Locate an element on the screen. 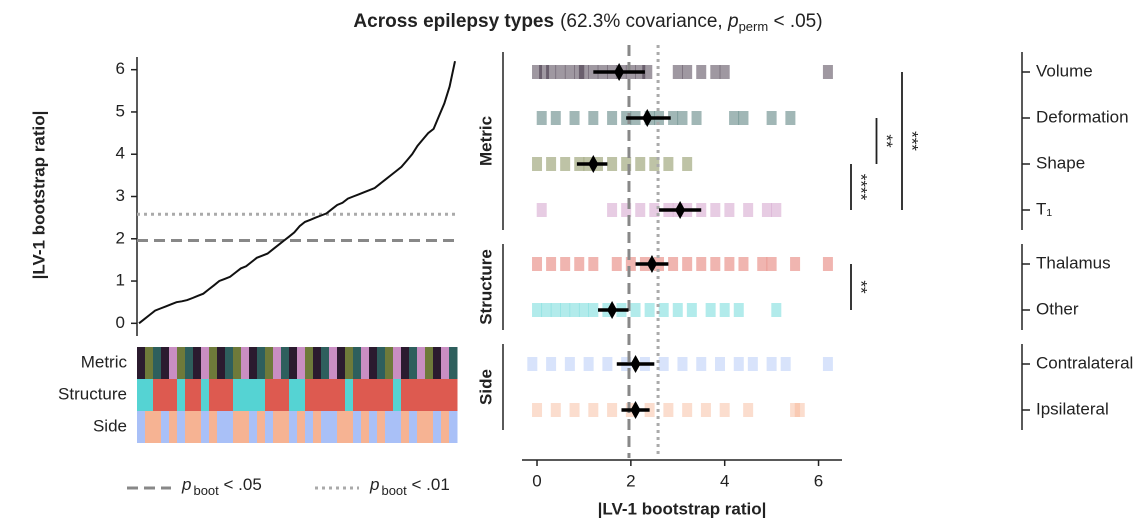 The image size is (1148, 520). title-subscript: perm is located at coordinates (754, 26).